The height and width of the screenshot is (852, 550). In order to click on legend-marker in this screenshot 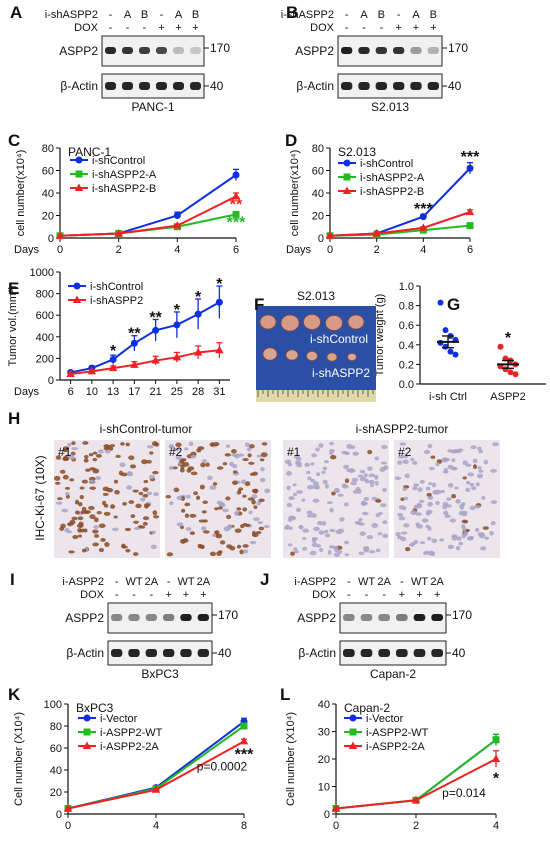, I will do `click(77, 299)`.